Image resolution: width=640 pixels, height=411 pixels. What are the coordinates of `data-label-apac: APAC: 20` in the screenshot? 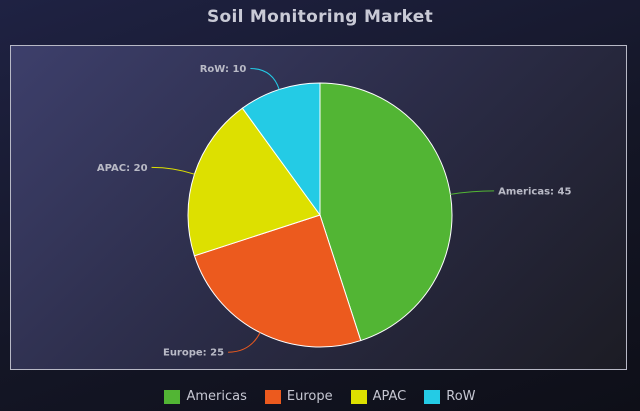 It's located at (122, 168).